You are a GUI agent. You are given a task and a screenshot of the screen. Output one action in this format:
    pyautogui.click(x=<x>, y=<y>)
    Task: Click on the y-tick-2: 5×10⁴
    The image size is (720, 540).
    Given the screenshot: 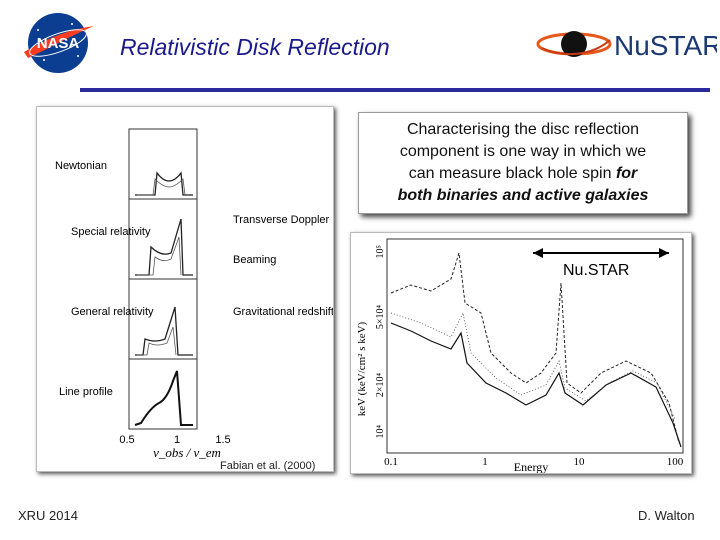 What is the action you would take?
    pyautogui.click(x=380, y=317)
    